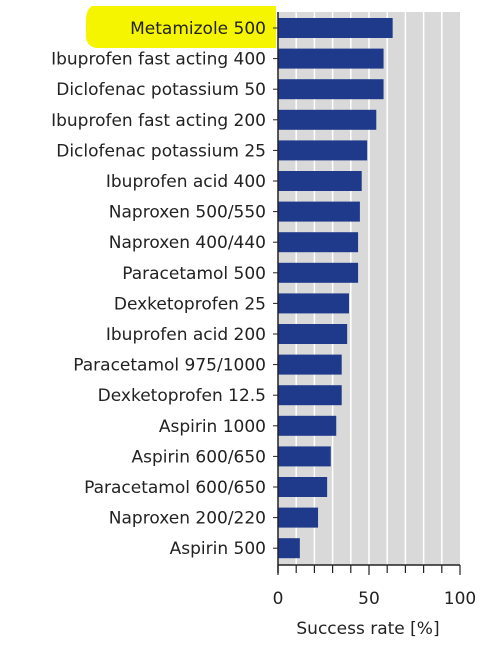  Describe the element at coordinates (161, 90) in the screenshot. I see `category-label: Diclofenac potassium 50` at that location.